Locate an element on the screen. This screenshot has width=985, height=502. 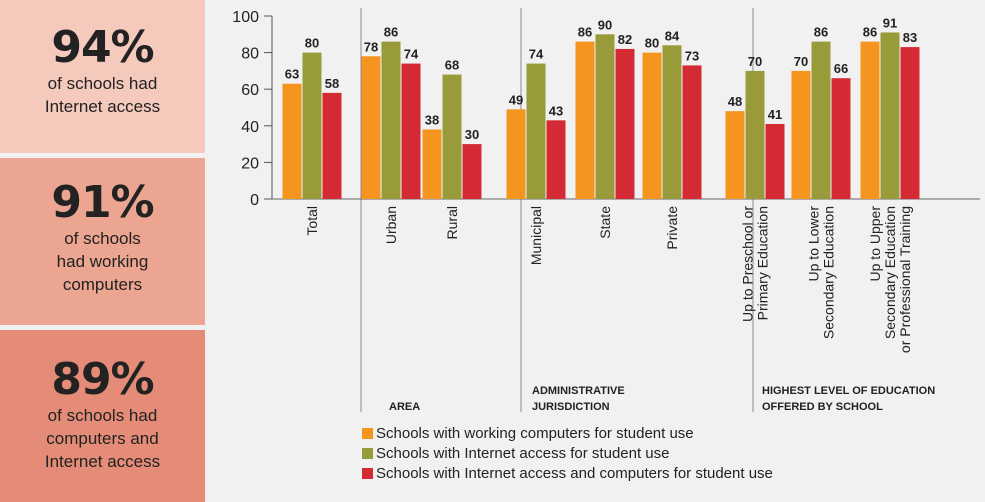
group-label: JURISDICTION is located at coordinates (571, 407).